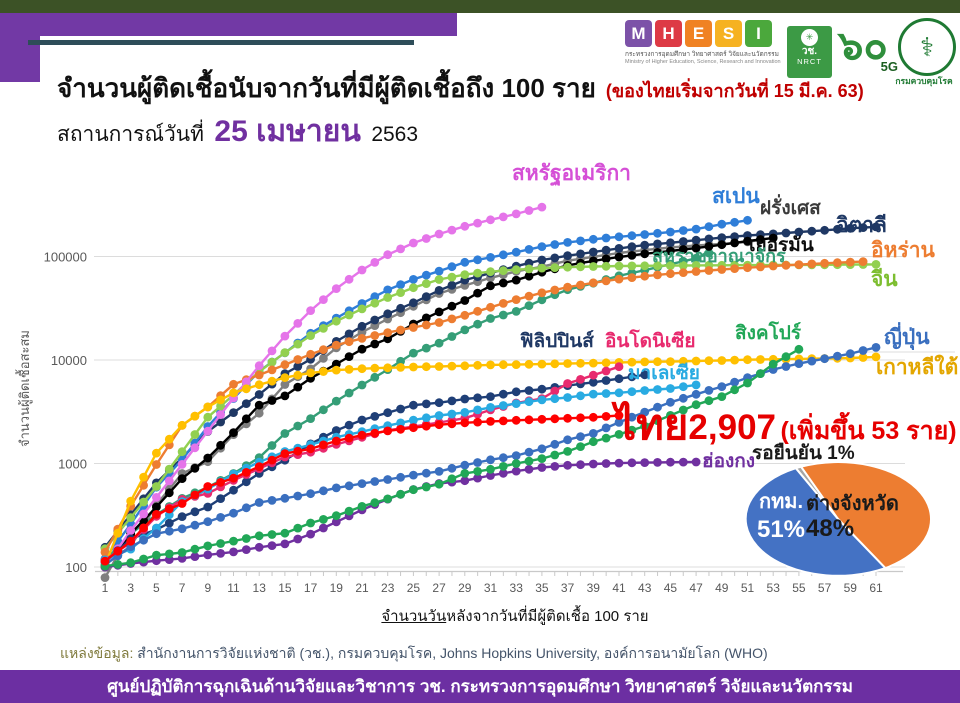  I want to click on nrct-logo: ✳ วช. NRCT, so click(809, 52).